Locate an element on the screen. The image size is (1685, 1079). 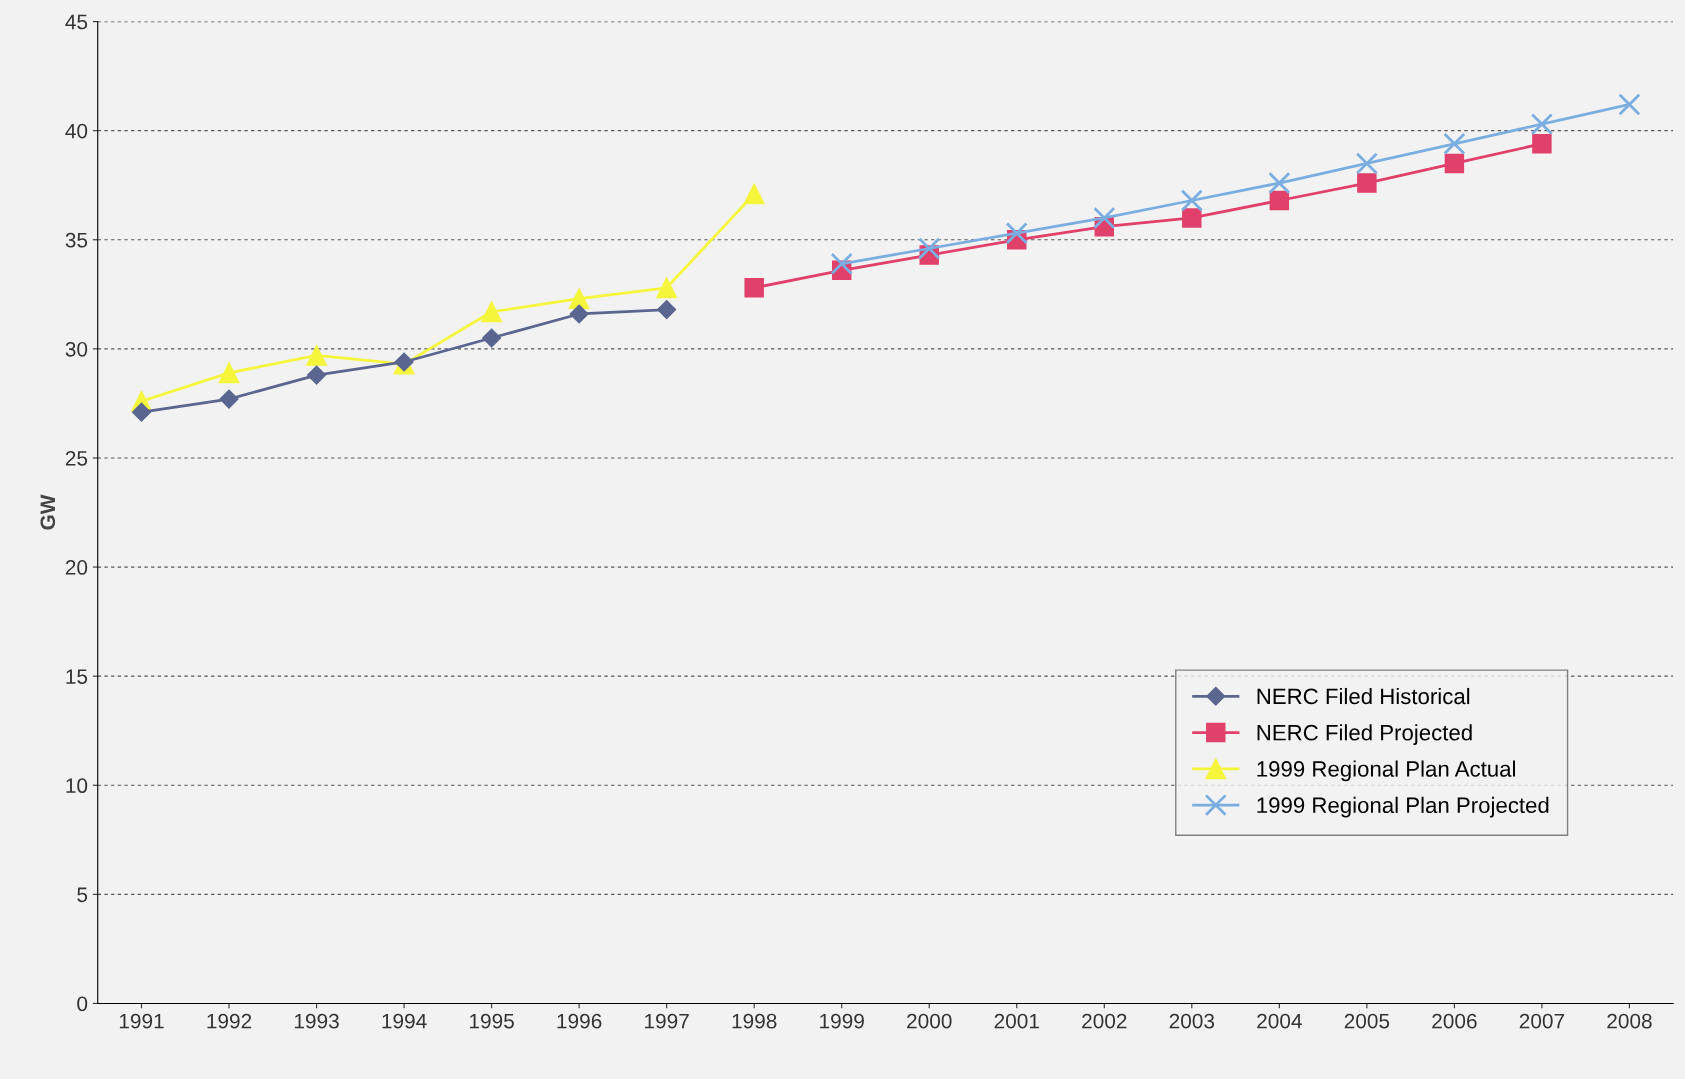
x-tick-label: 2005 is located at coordinates (1367, 1021).